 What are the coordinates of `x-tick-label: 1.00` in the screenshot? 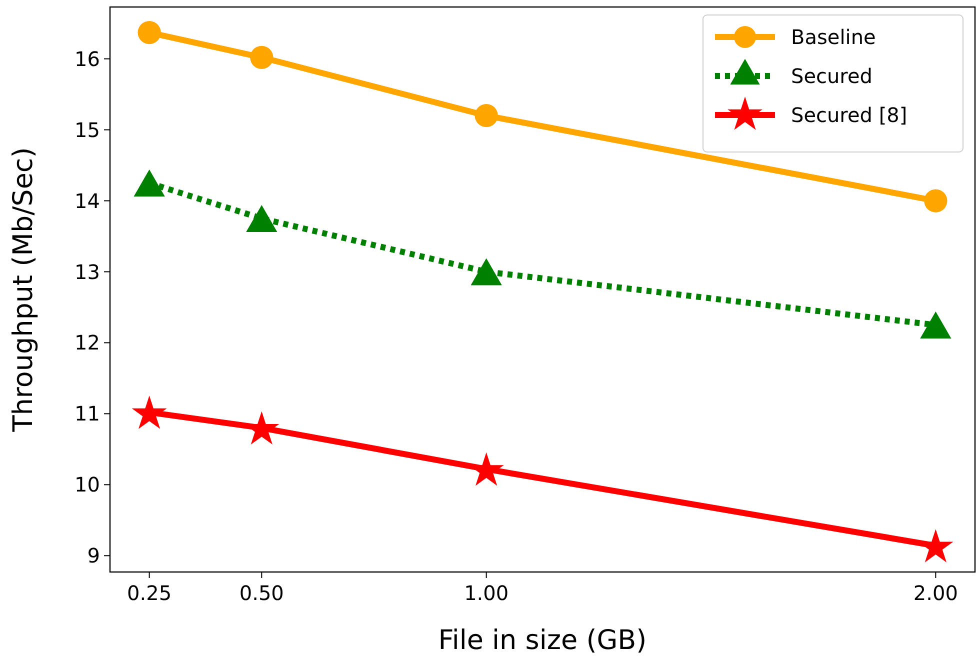 It's located at (486, 593).